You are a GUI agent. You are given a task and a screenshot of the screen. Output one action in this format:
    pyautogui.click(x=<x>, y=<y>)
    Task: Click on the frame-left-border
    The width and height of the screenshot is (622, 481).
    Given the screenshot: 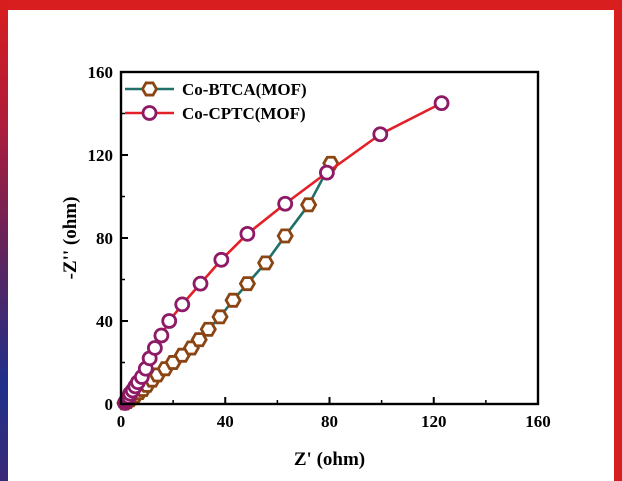 What is the action you would take?
    pyautogui.click(x=4, y=240)
    